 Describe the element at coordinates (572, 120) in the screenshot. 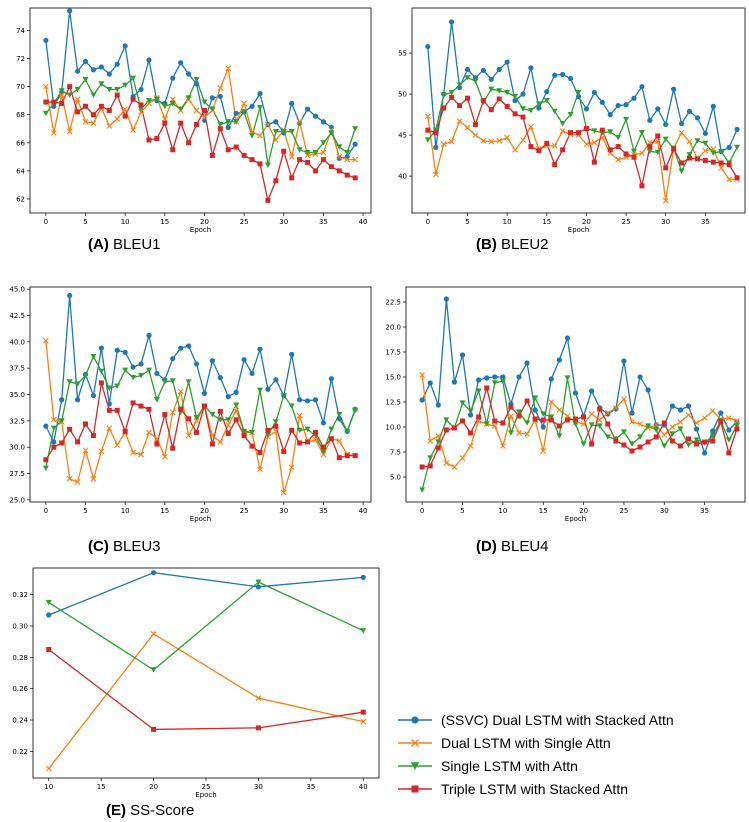

I see `chart-b: 0 5 10 15 20 25 30 35 40 45 50 55 Epoch` at that location.